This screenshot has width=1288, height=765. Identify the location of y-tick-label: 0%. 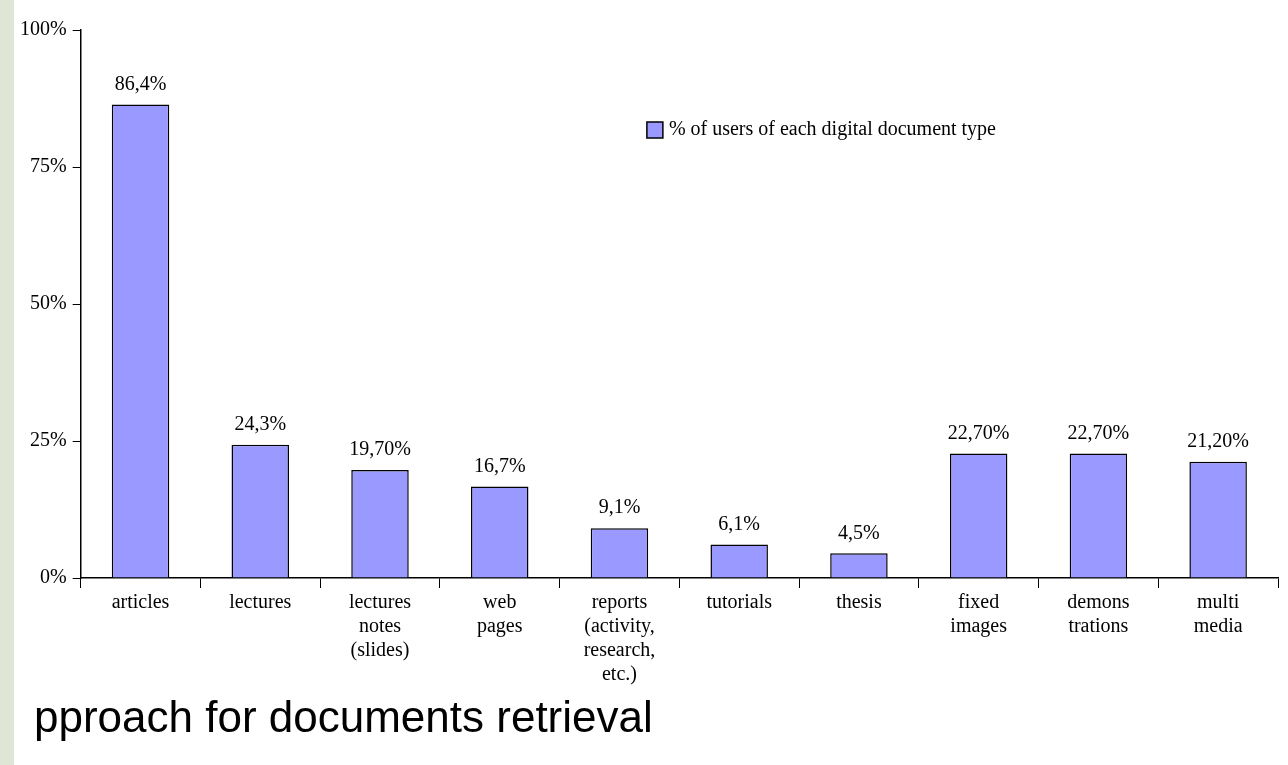
(53, 576).